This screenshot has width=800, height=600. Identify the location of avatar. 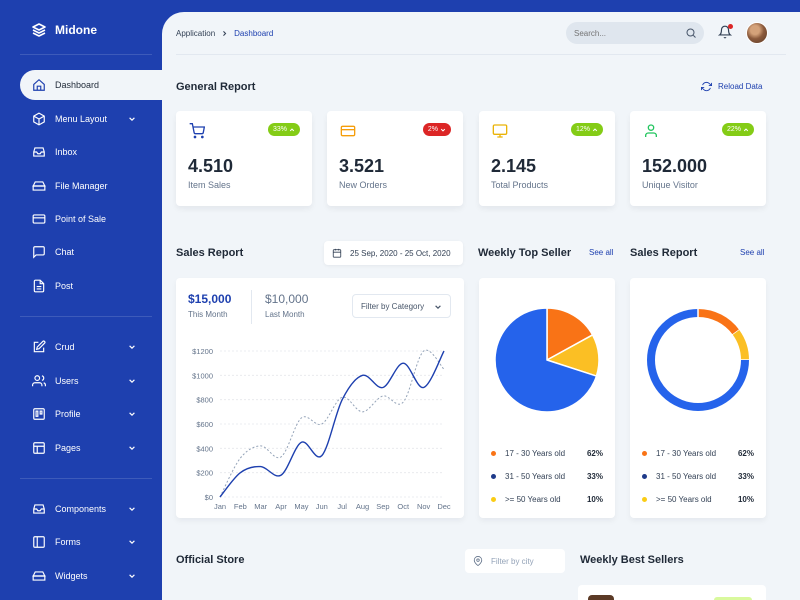
(757, 33).